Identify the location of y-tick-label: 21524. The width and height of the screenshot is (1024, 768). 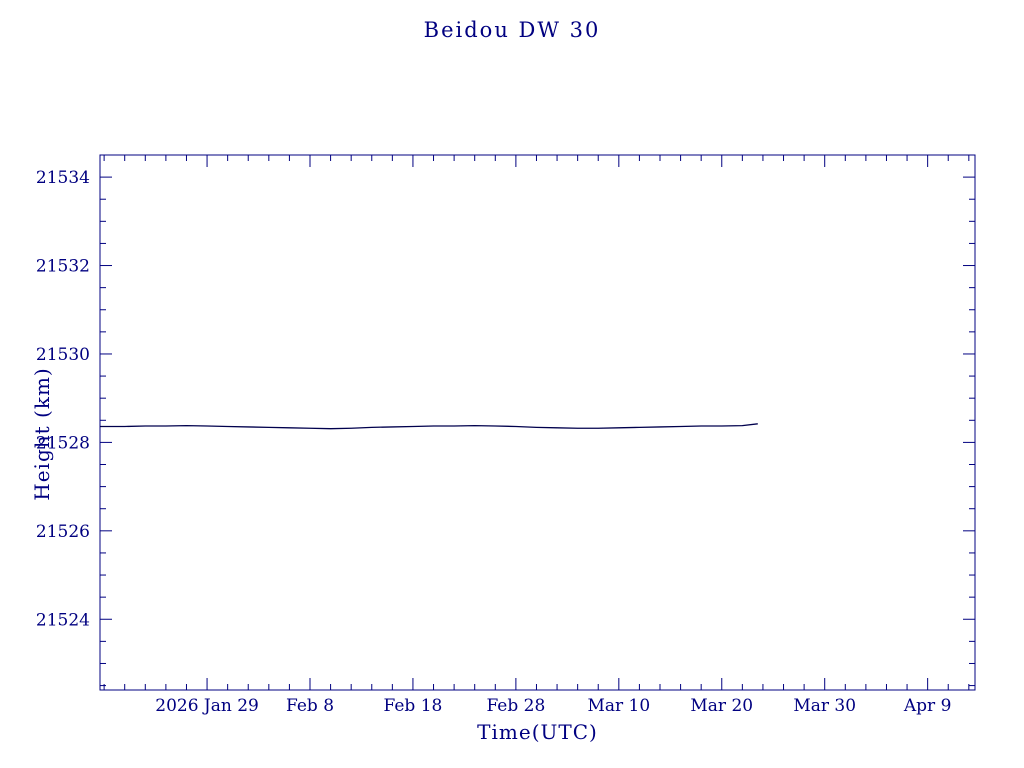
(63, 620).